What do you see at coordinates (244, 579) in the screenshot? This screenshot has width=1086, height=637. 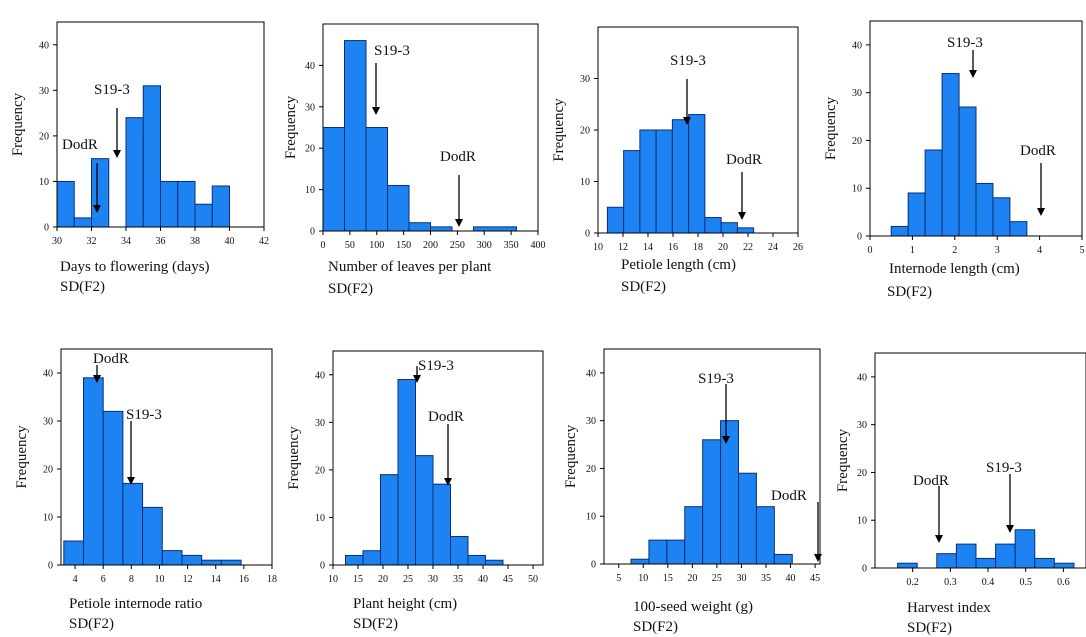 I see `x-tick-label: 16` at bounding box center [244, 579].